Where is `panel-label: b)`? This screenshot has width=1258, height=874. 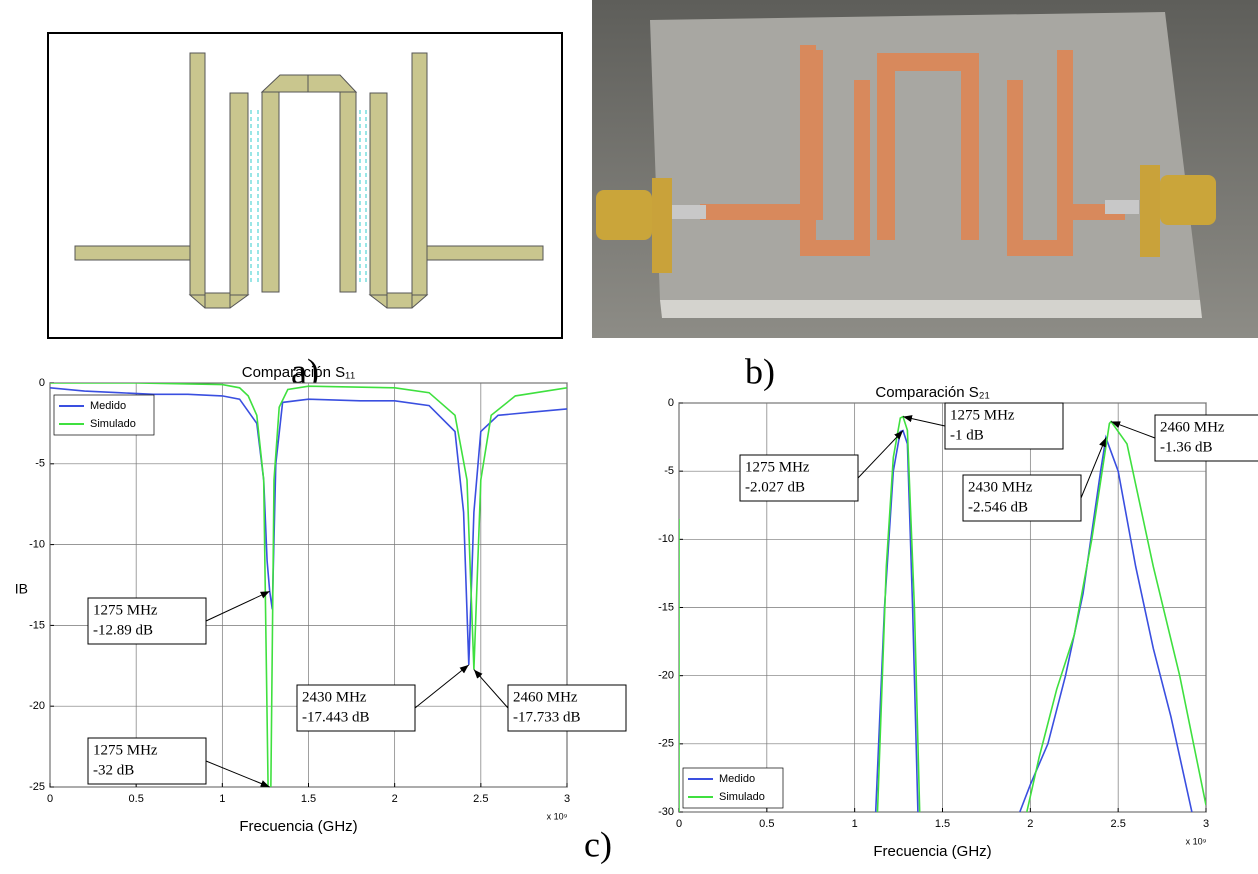 panel-label: b) is located at coordinates (760, 371).